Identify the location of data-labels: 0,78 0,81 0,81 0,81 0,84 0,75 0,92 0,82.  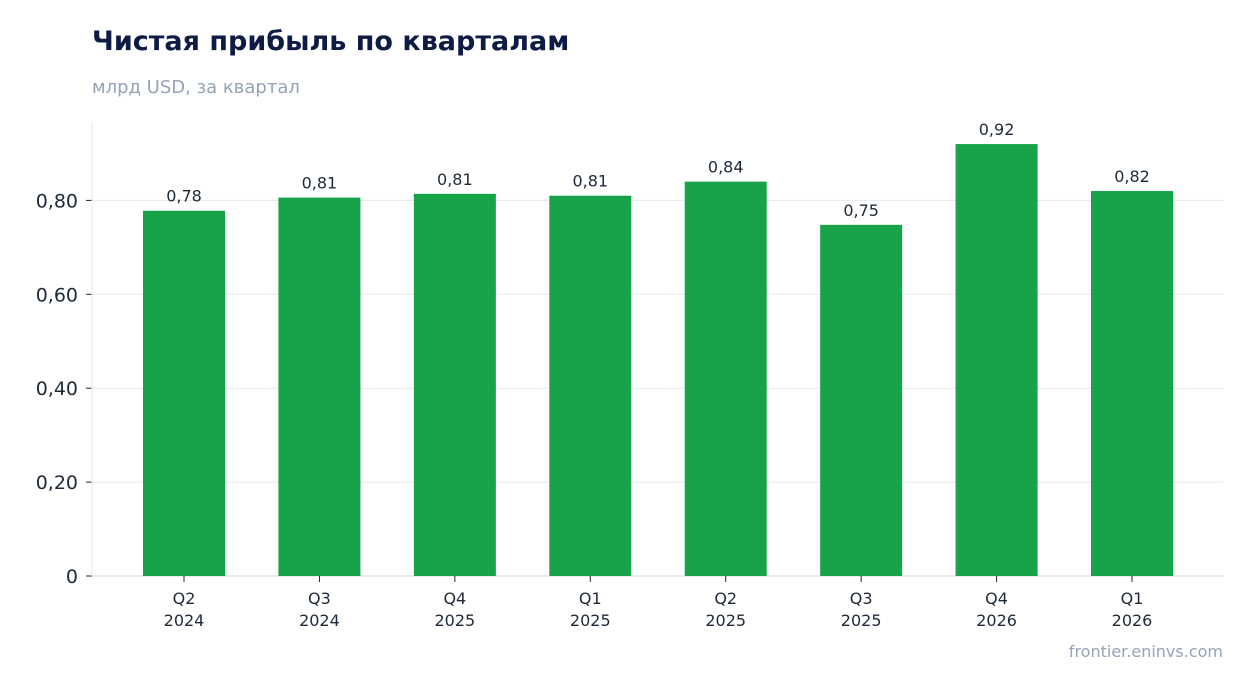
(658, 170).